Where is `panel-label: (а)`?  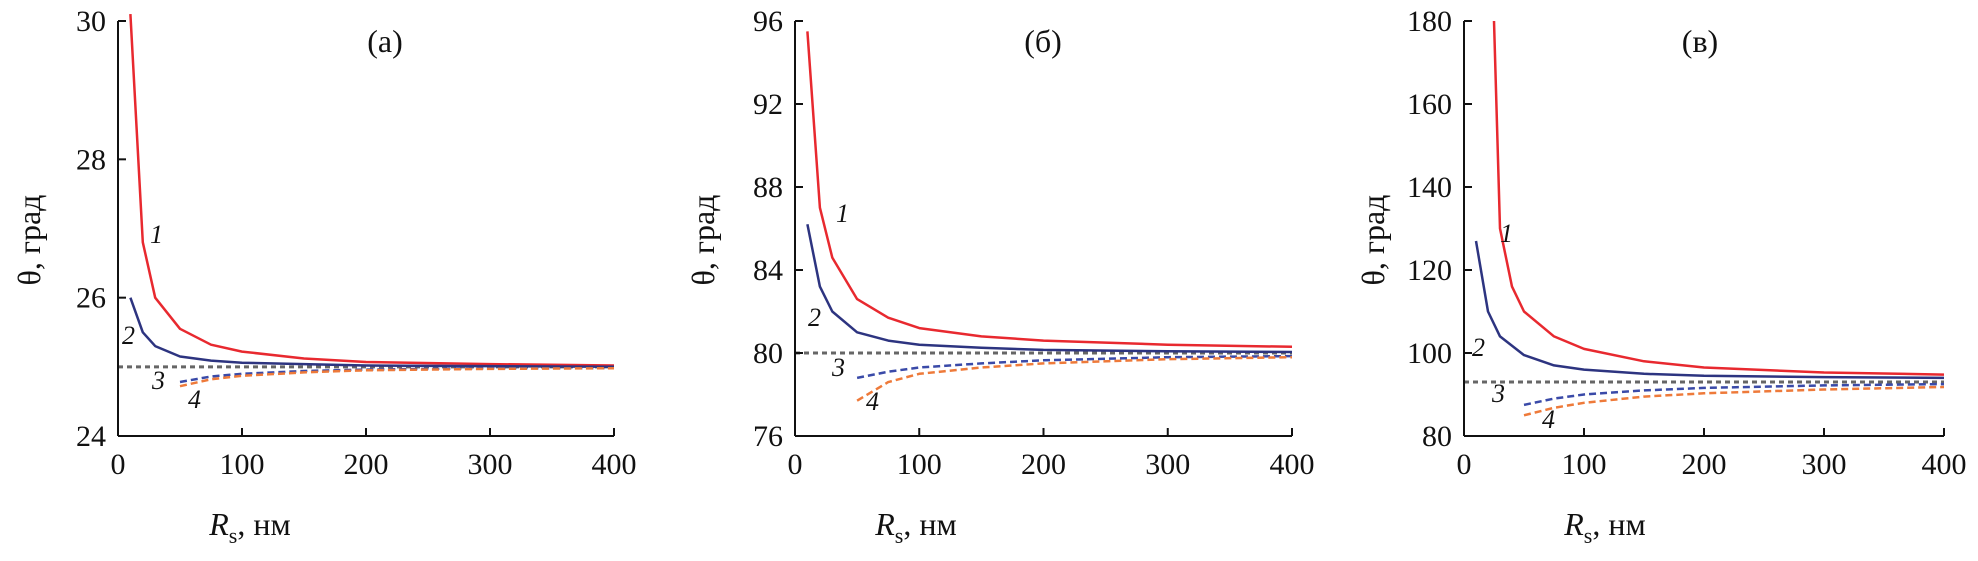
panel-label: (а) is located at coordinates (385, 41).